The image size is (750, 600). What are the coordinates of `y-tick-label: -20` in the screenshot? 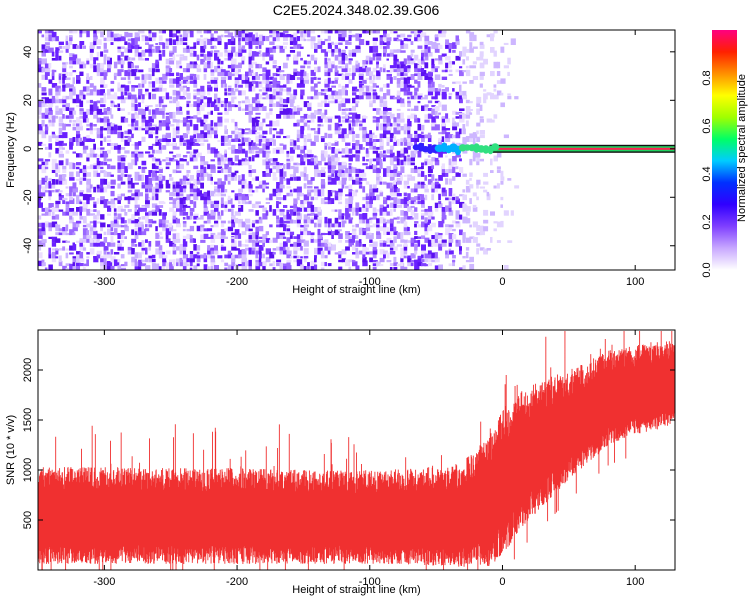 It's located at (28, 197).